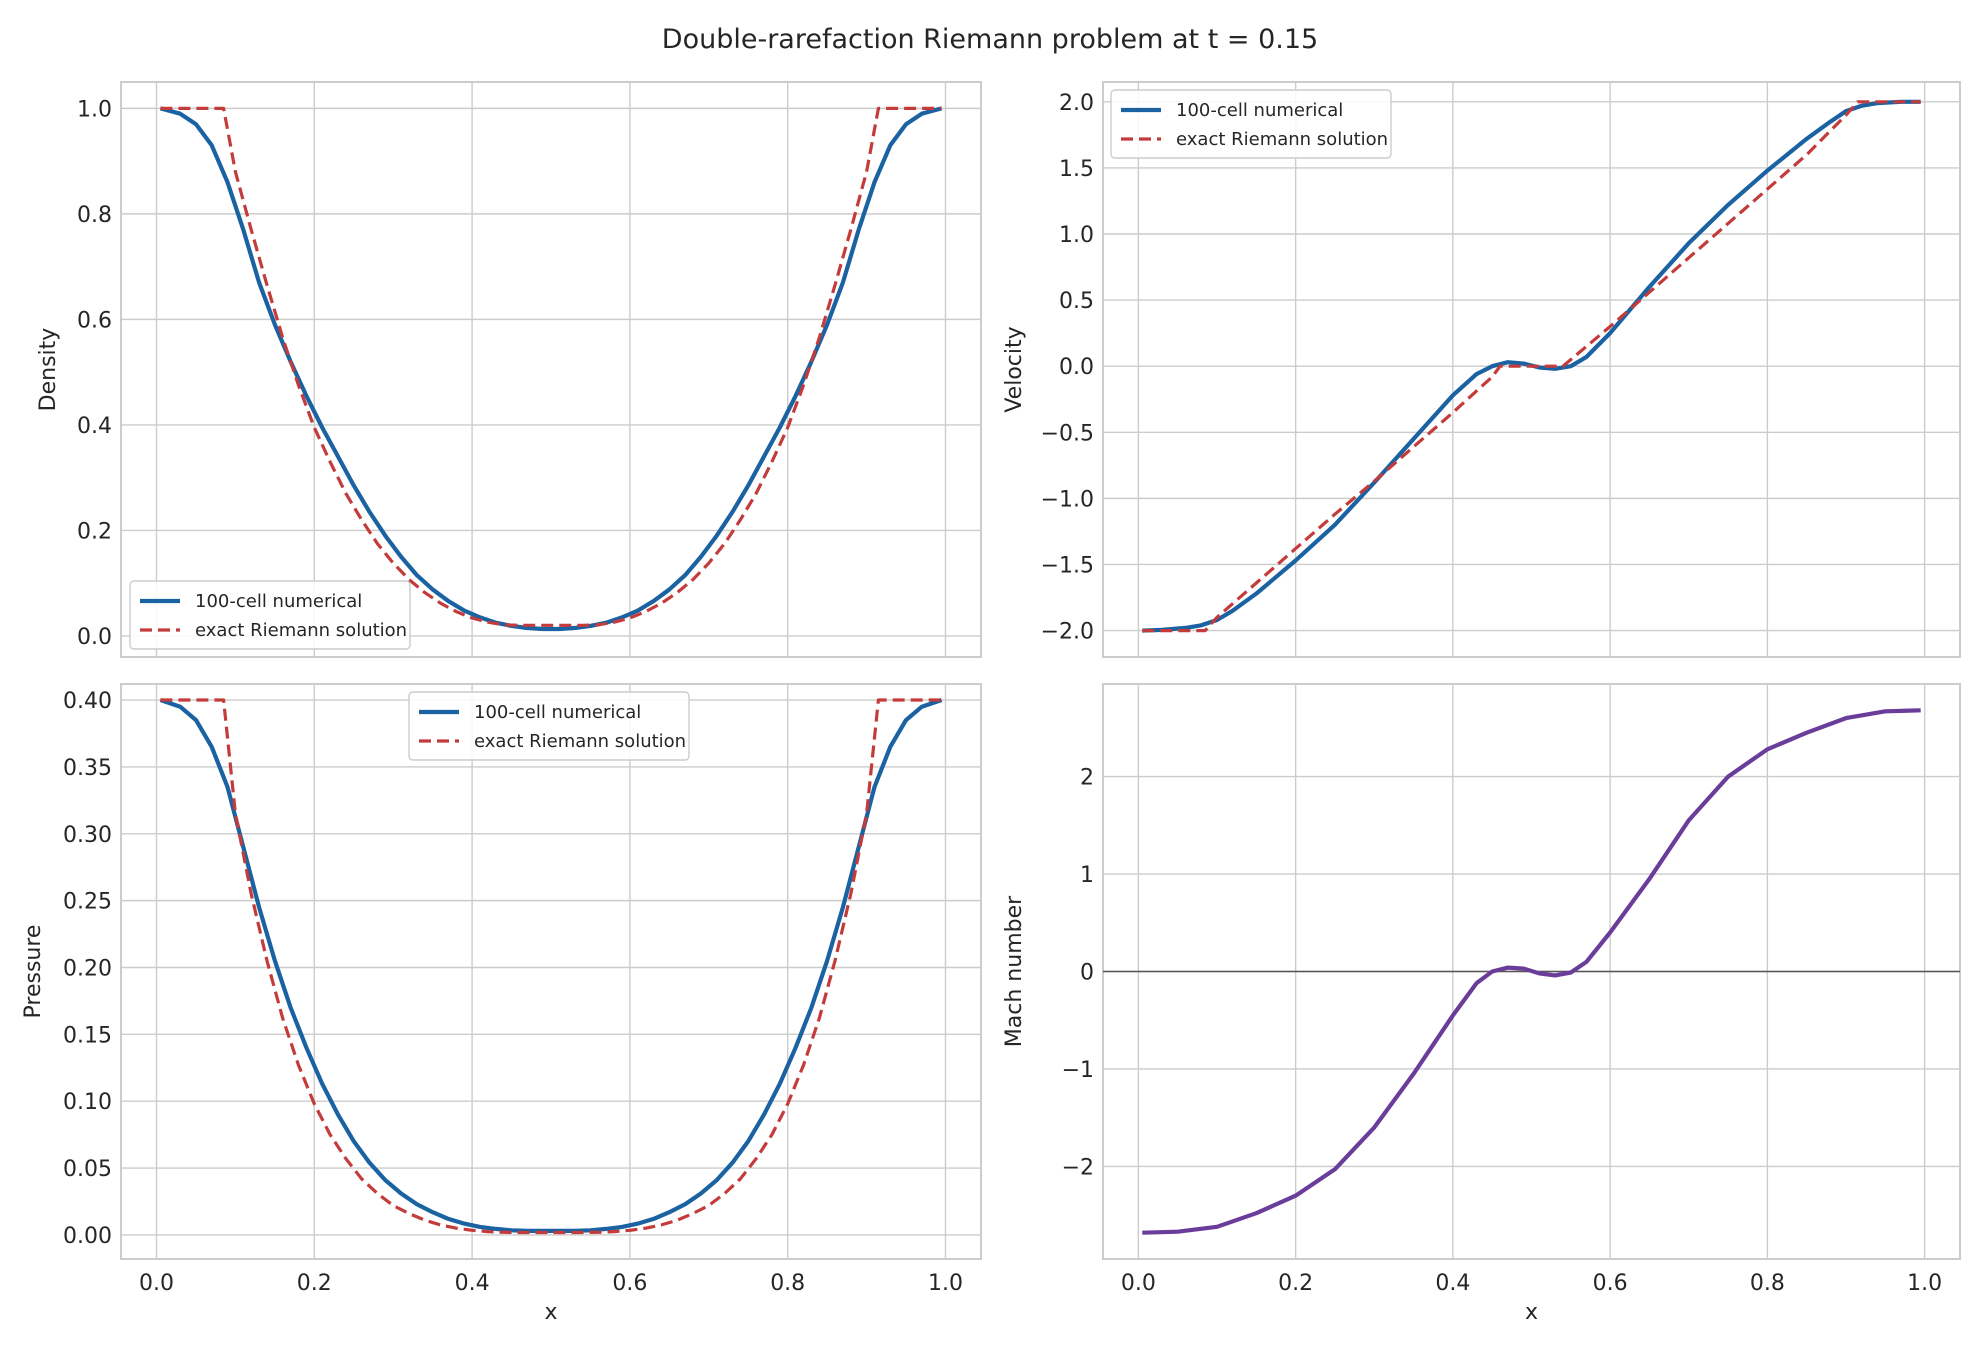 The height and width of the screenshot is (1350, 1980). What do you see at coordinates (1531, 1312) in the screenshot?
I see `mach-number-x-axis-label: x` at bounding box center [1531, 1312].